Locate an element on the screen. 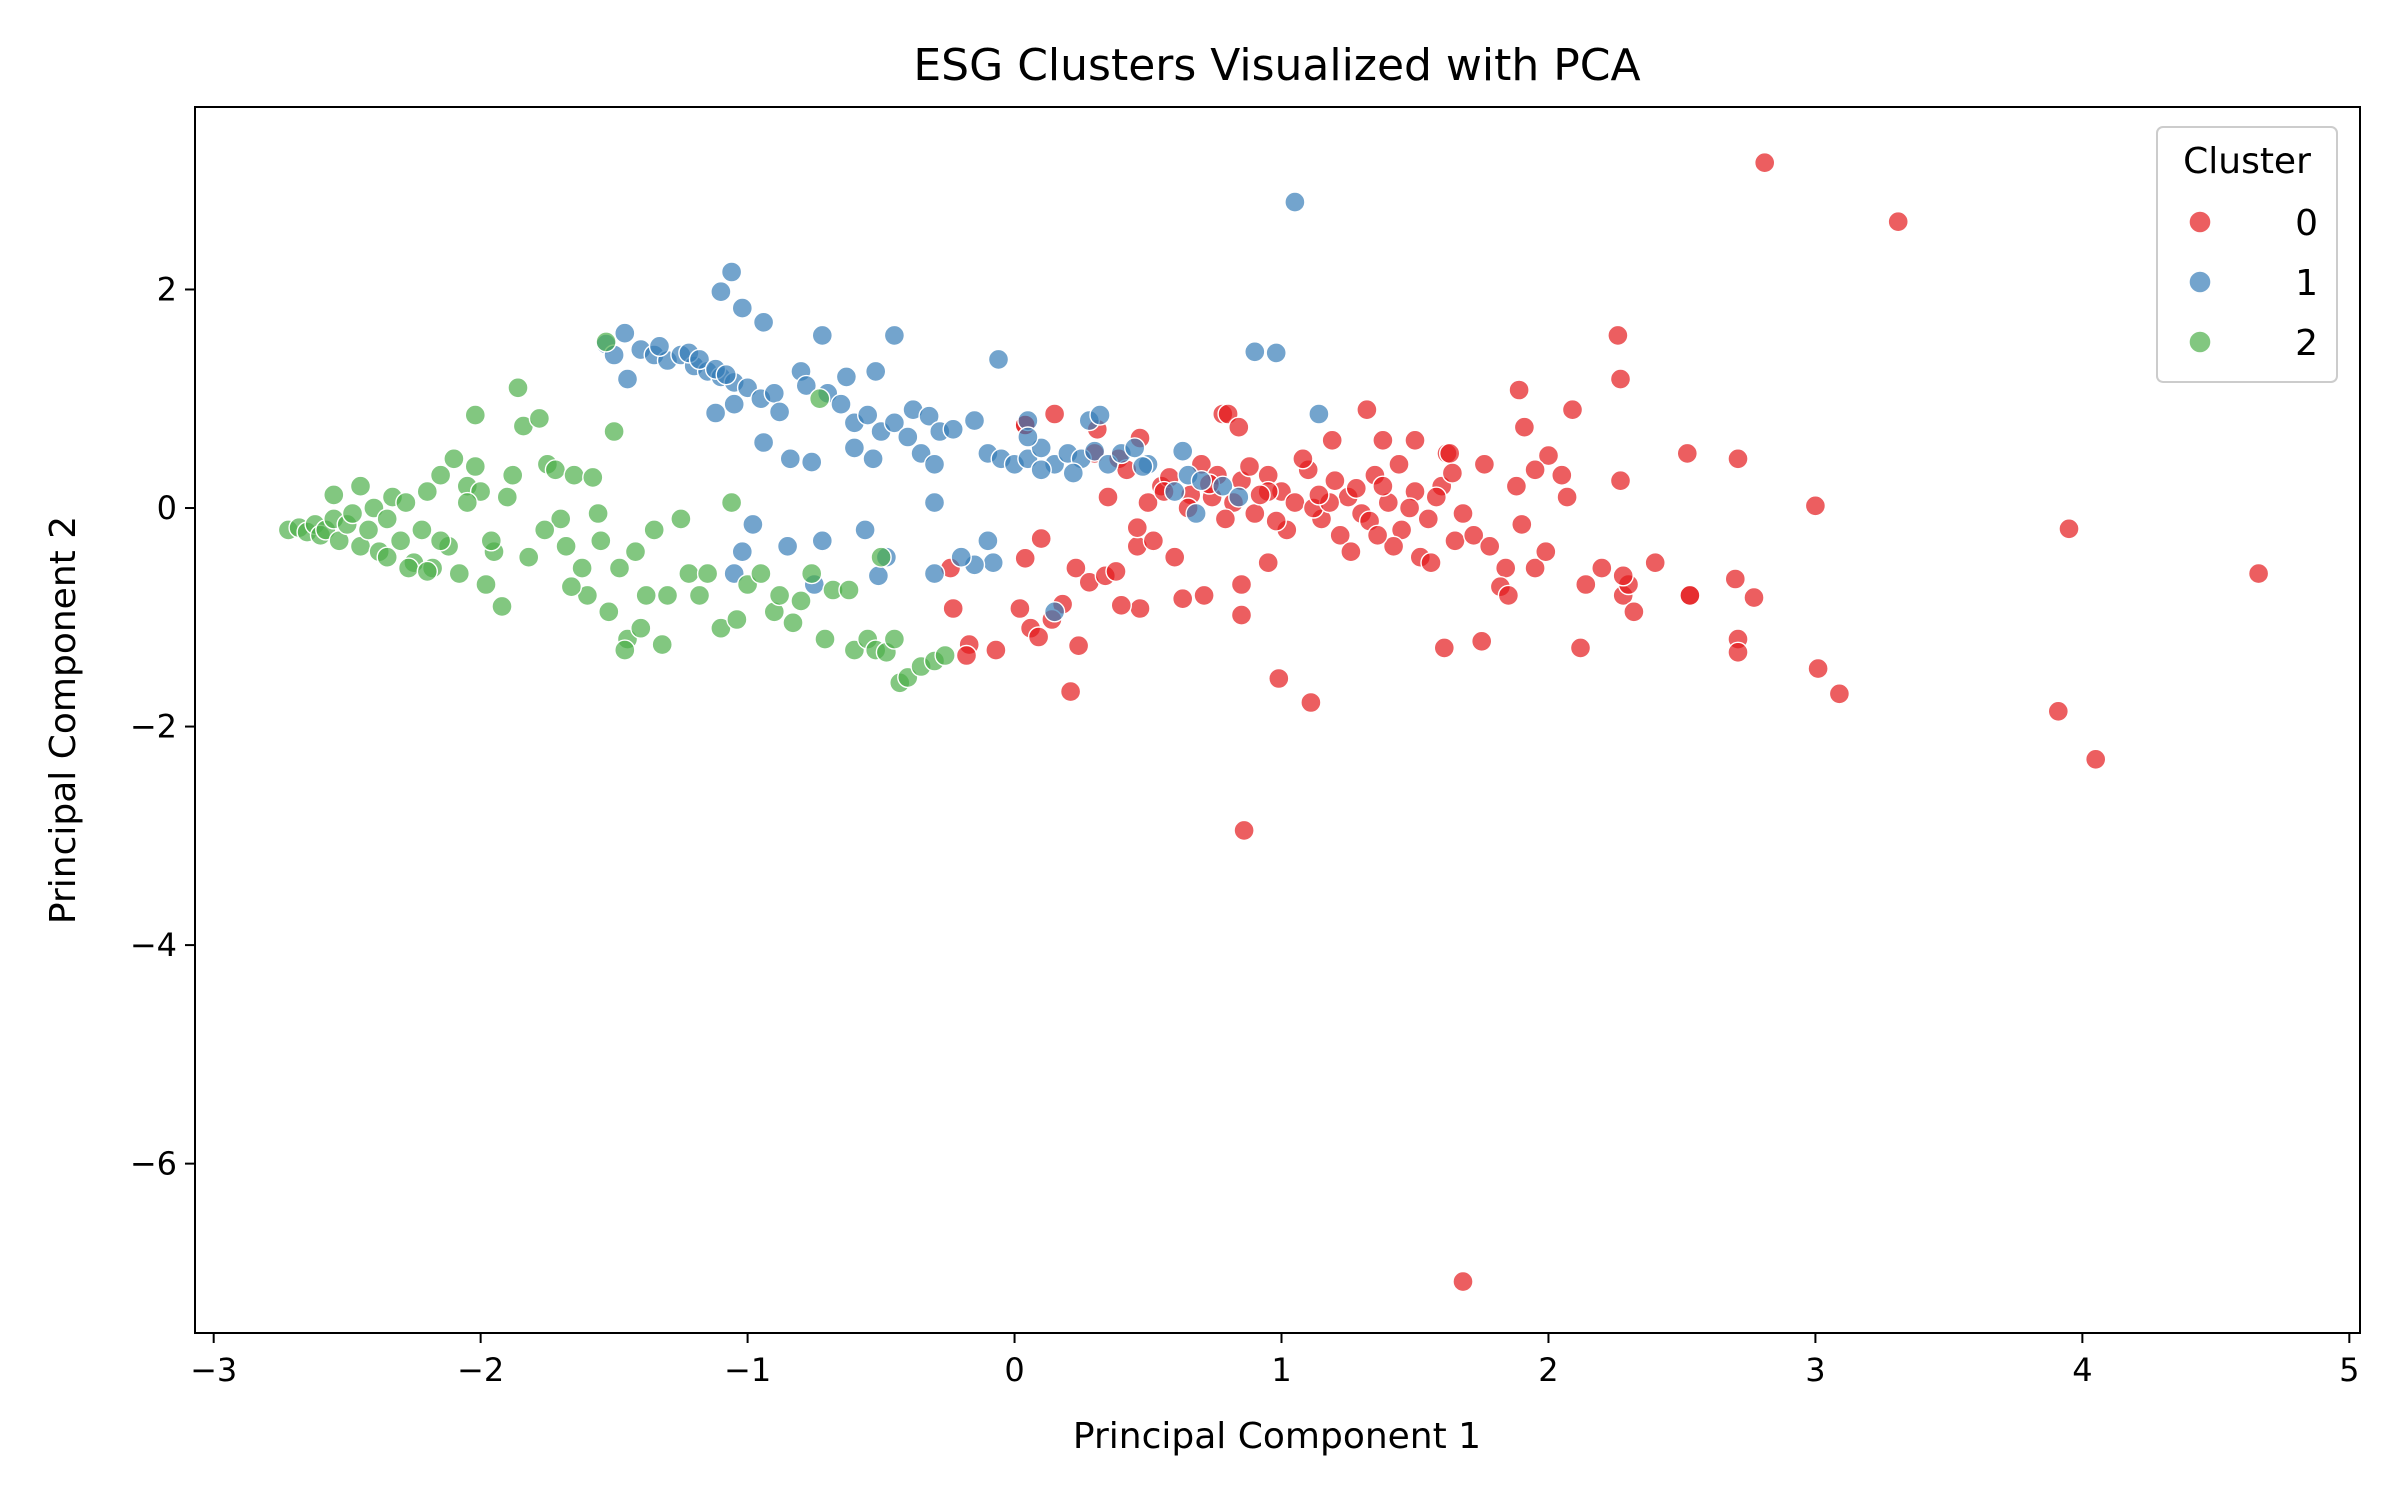 This screenshot has height=1500, width=2400. y-axis-title: Principal Component 2 is located at coordinates (63, 720).